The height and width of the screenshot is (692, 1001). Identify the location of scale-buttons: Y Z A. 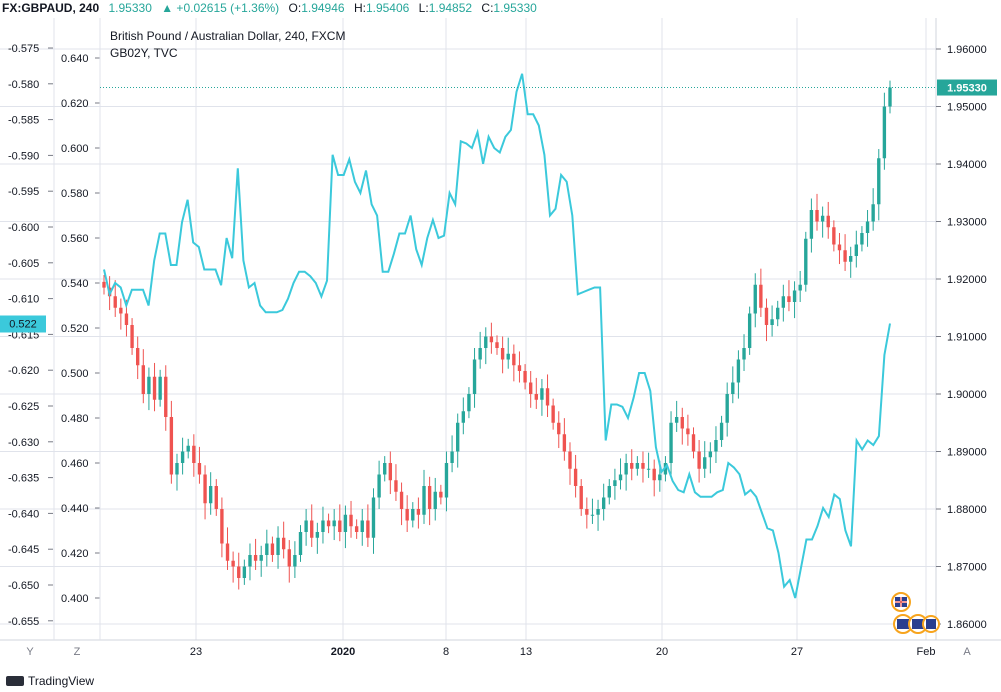
(498, 652).